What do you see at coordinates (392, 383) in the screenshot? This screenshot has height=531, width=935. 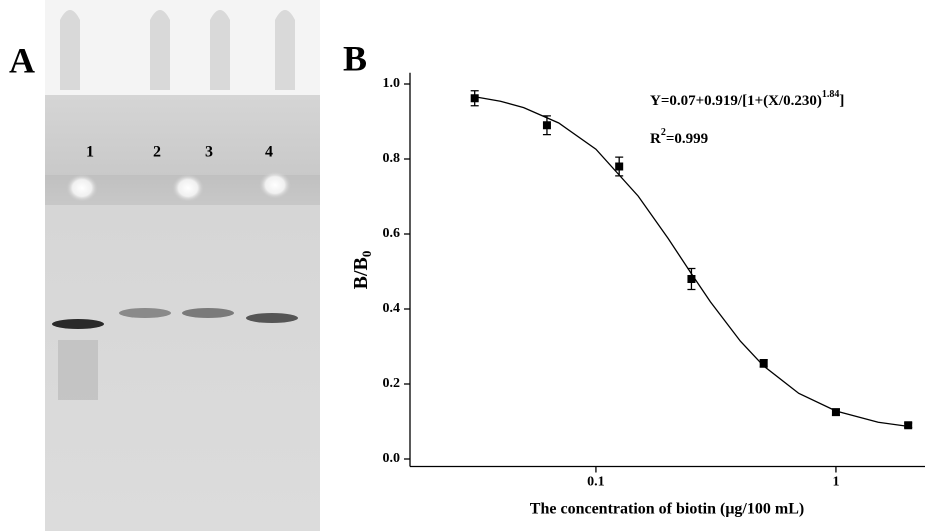 I see `y-tick-label: 0.2` at bounding box center [392, 383].